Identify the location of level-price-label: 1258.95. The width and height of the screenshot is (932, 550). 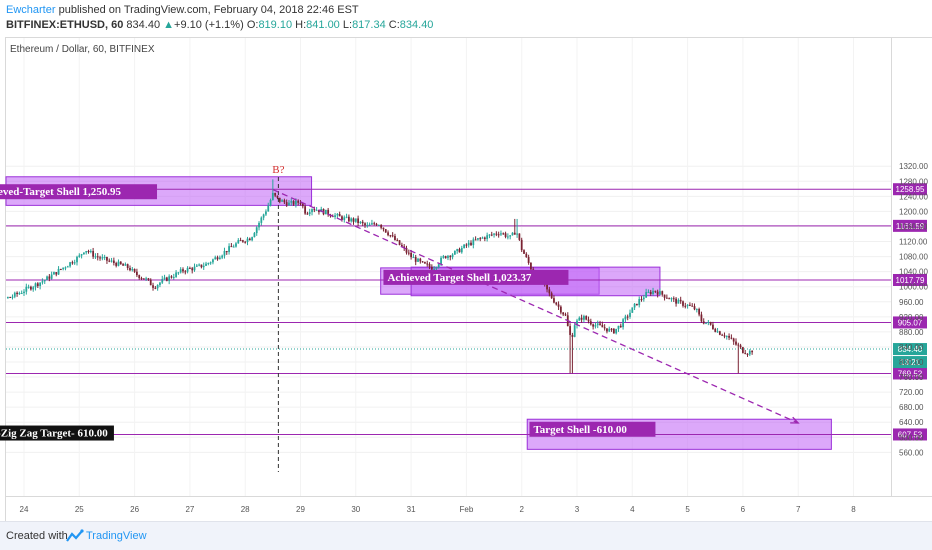
(910, 189).